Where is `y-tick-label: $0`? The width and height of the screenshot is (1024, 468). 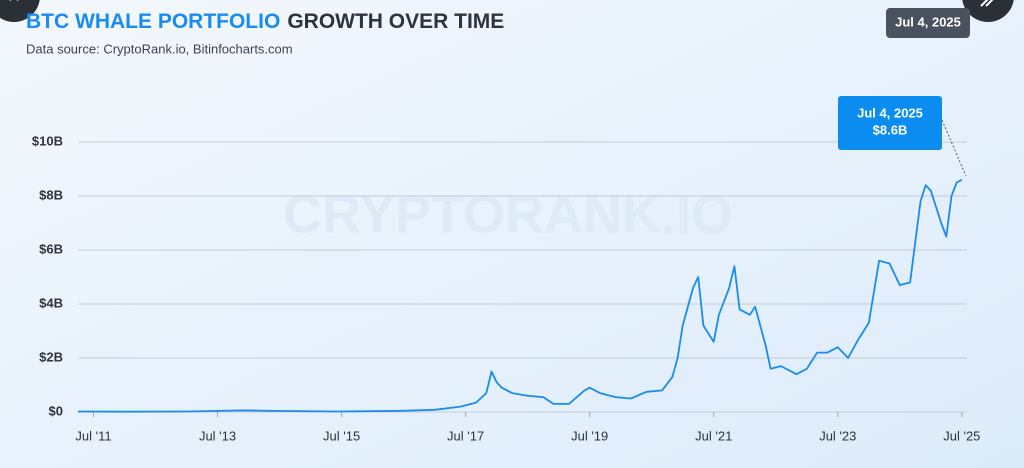
y-tick-label: $0 is located at coordinates (56, 410).